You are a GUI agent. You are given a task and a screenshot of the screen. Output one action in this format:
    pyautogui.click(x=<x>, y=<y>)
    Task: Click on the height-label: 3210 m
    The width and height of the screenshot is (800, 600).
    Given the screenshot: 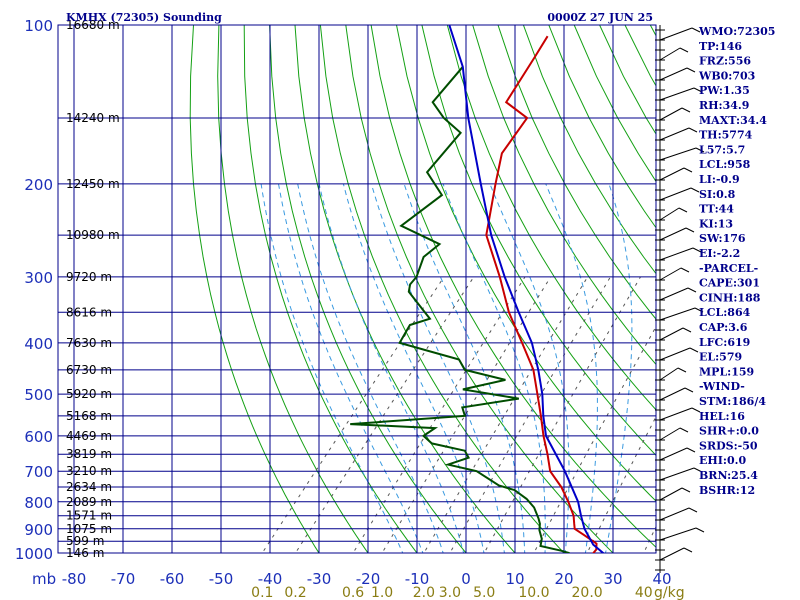 What is the action you would take?
    pyautogui.click(x=89, y=471)
    